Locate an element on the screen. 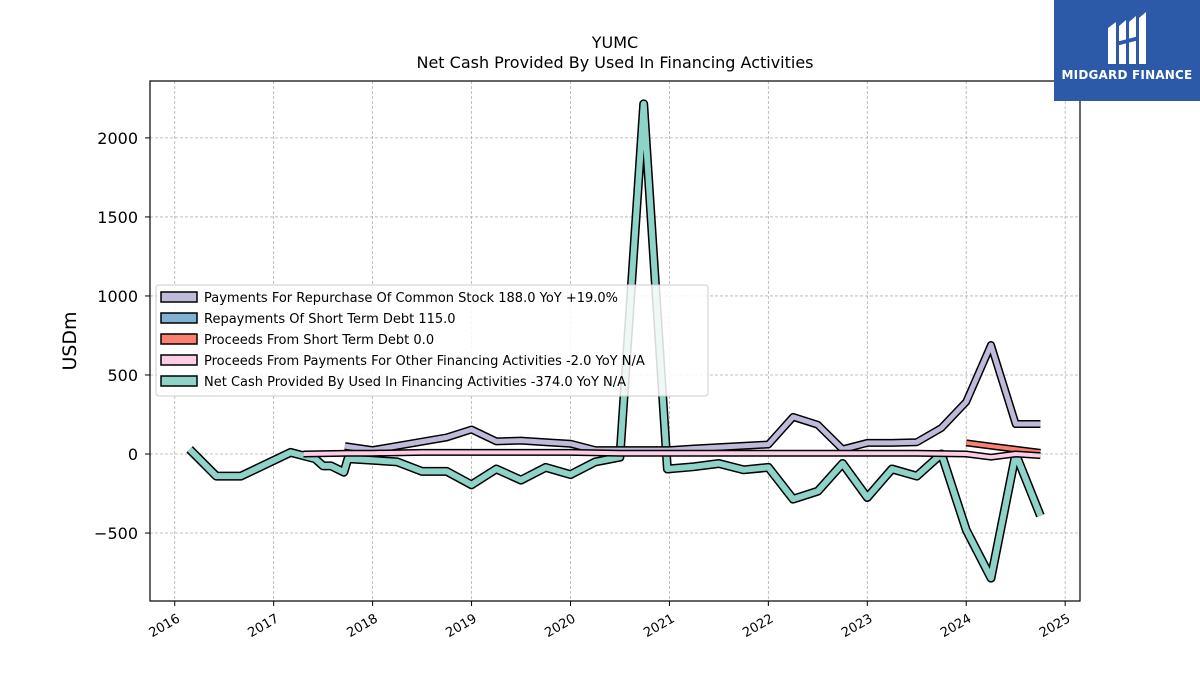  brand-logo: MIDGARD FINANCE is located at coordinates (1127, 50).